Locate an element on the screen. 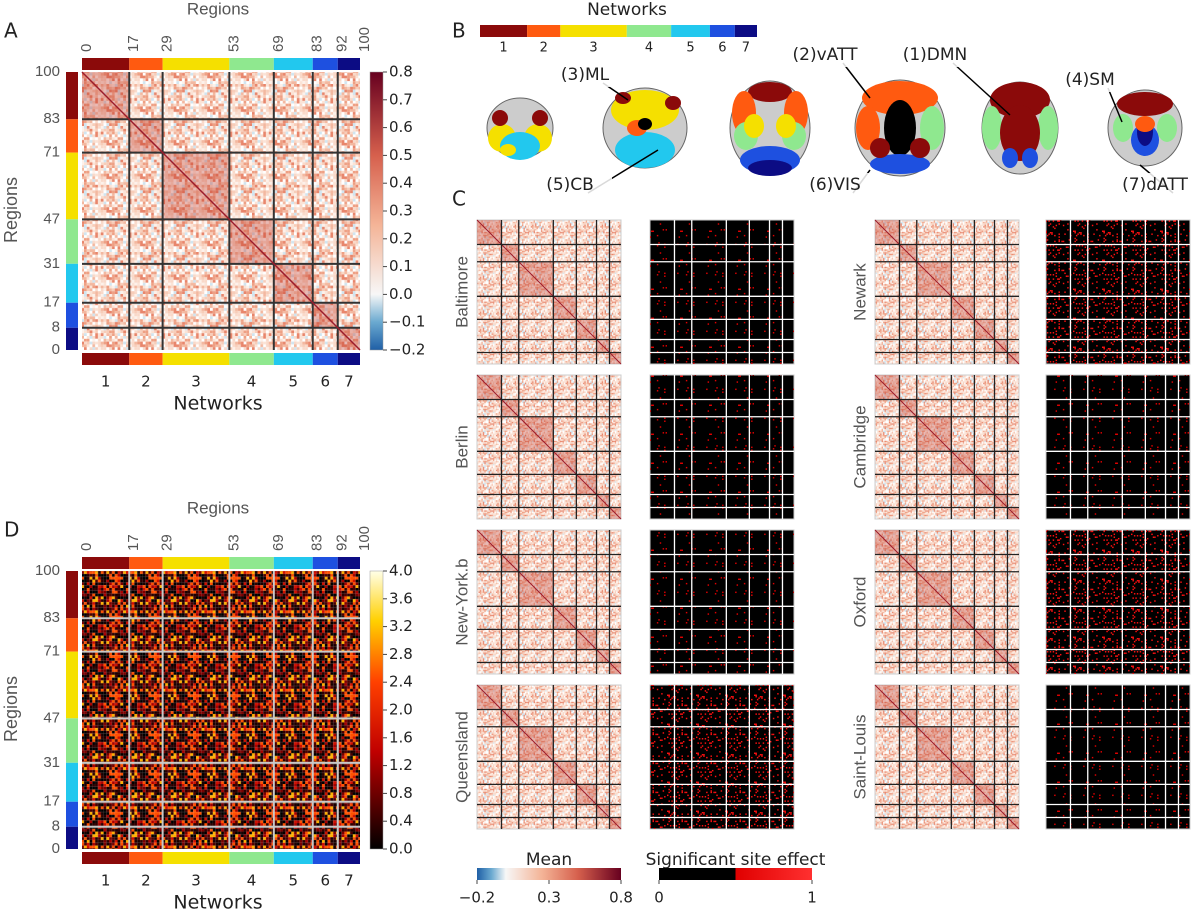 This screenshot has width=1200, height=913. legend-tick-label: 0.3 is located at coordinates (549, 898).